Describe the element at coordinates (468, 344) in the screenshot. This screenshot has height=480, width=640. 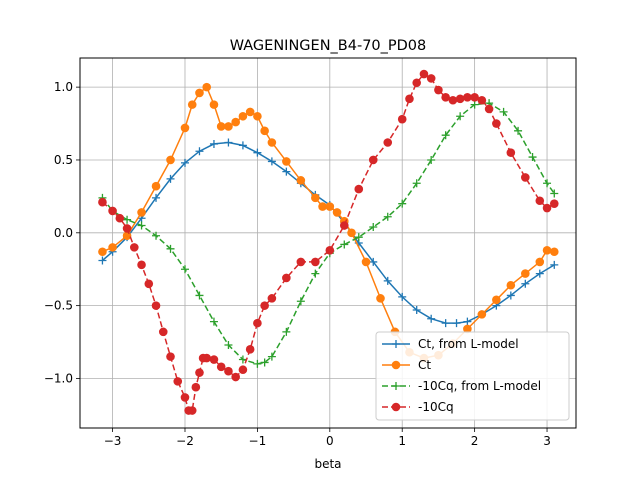
I see `legend-label: Ct, from L-model` at that location.